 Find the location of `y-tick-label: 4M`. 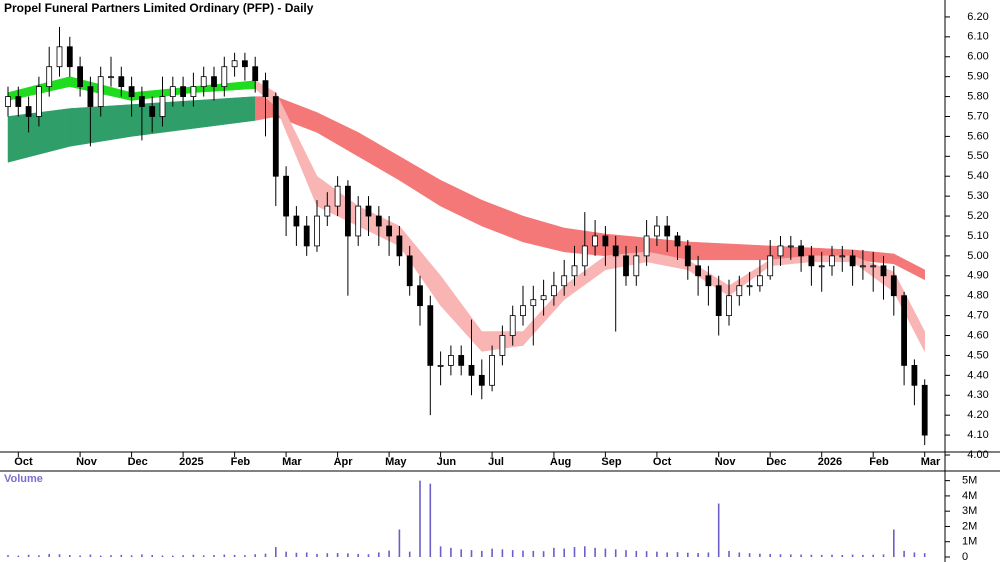

y-tick-label: 4M is located at coordinates (969, 496).